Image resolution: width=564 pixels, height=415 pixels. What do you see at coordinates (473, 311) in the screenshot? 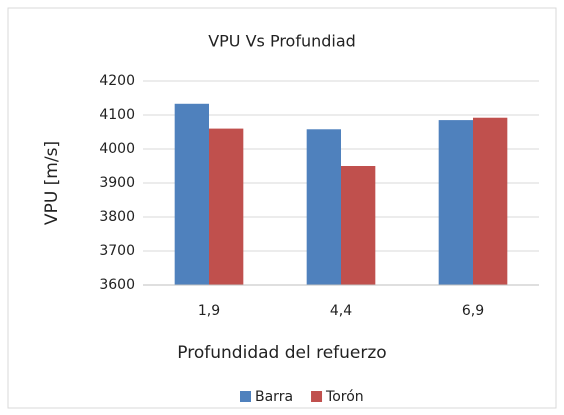
I see `x-tick-label: 6,9` at bounding box center [473, 311].